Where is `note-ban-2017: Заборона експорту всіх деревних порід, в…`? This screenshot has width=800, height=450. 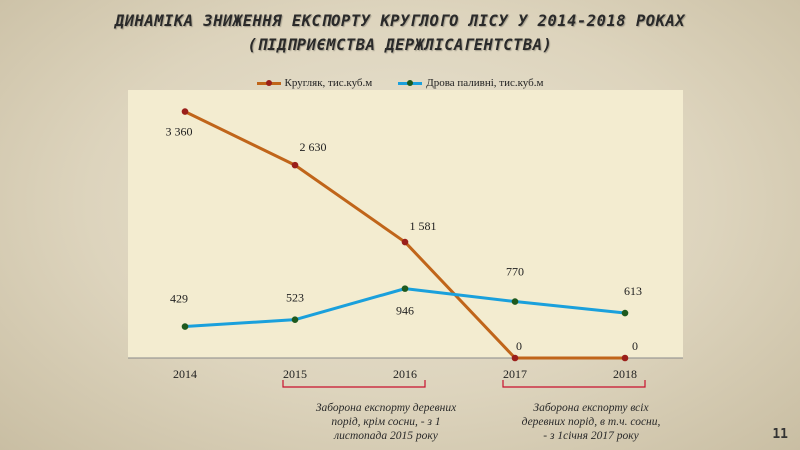 note-ban-2017: Заборона експорту всіх деревних порід, в… is located at coordinates (591, 422).